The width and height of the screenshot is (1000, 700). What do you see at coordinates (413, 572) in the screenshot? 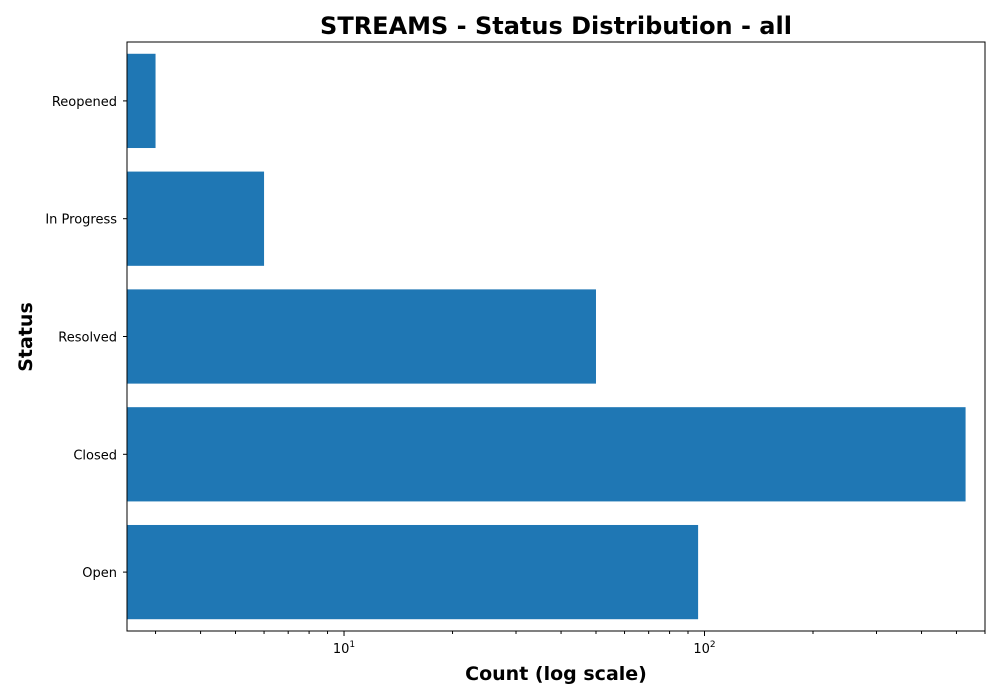
I see `bar-open` at bounding box center [413, 572].